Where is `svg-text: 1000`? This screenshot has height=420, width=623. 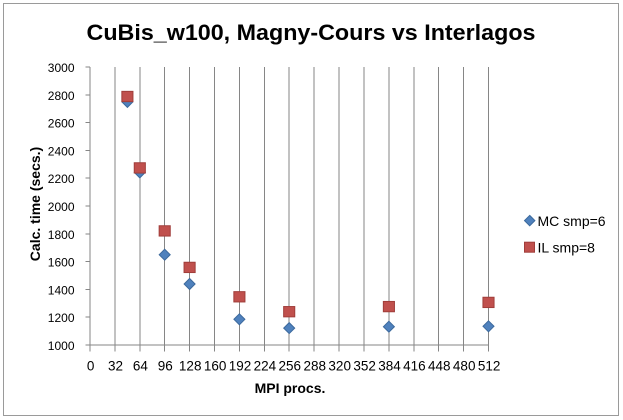
svg-text: 1000 is located at coordinates (61, 346).